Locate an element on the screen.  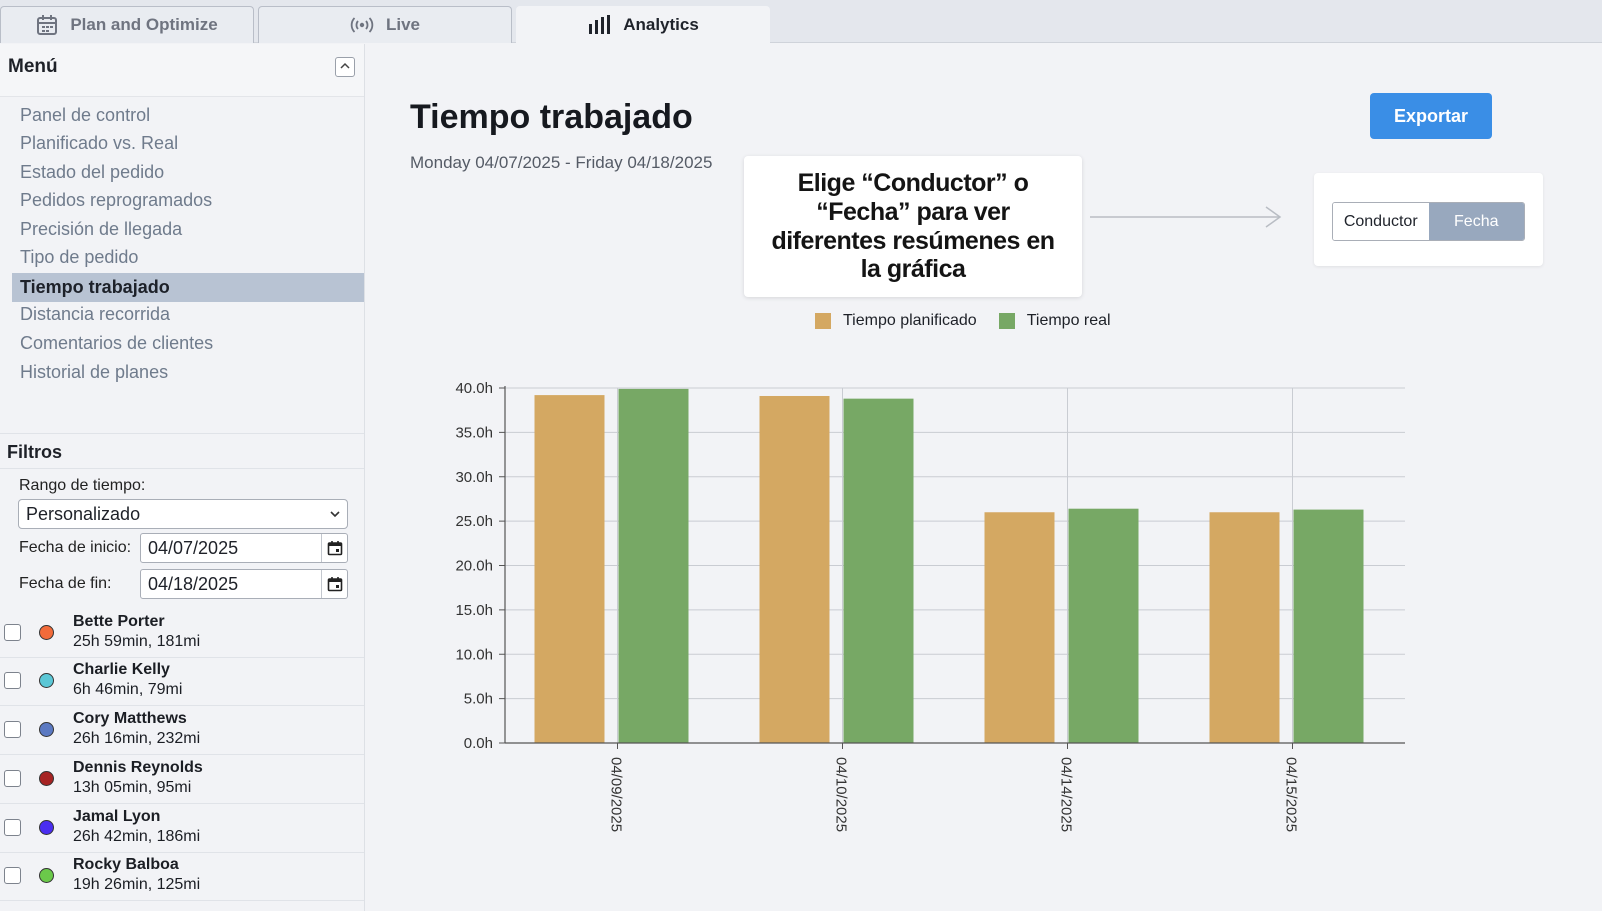
y-tick-label: 0.0h is located at coordinates (478, 743).